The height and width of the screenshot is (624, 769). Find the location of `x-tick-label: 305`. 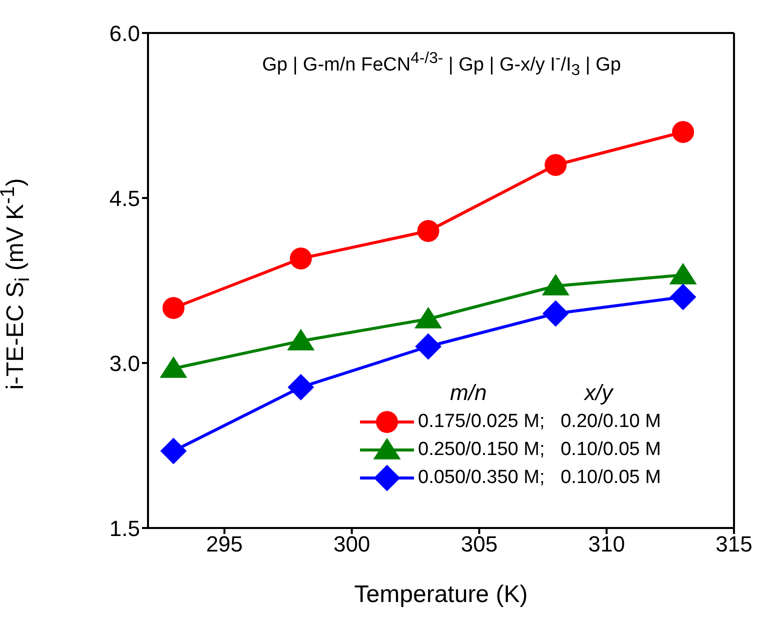

x-tick-label: 305 is located at coordinates (479, 544).